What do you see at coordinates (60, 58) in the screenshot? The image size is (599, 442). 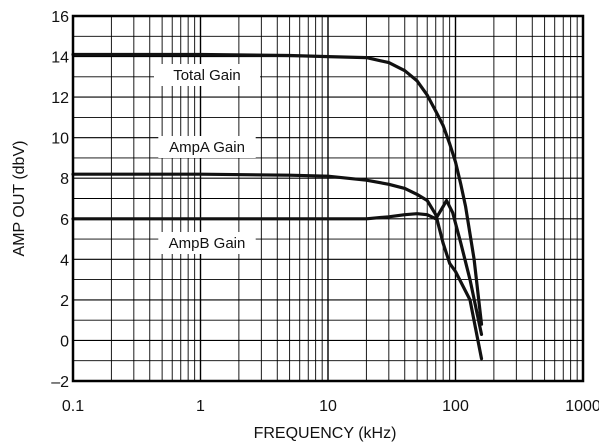 I see `y-tick-label: 14` at bounding box center [60, 58].